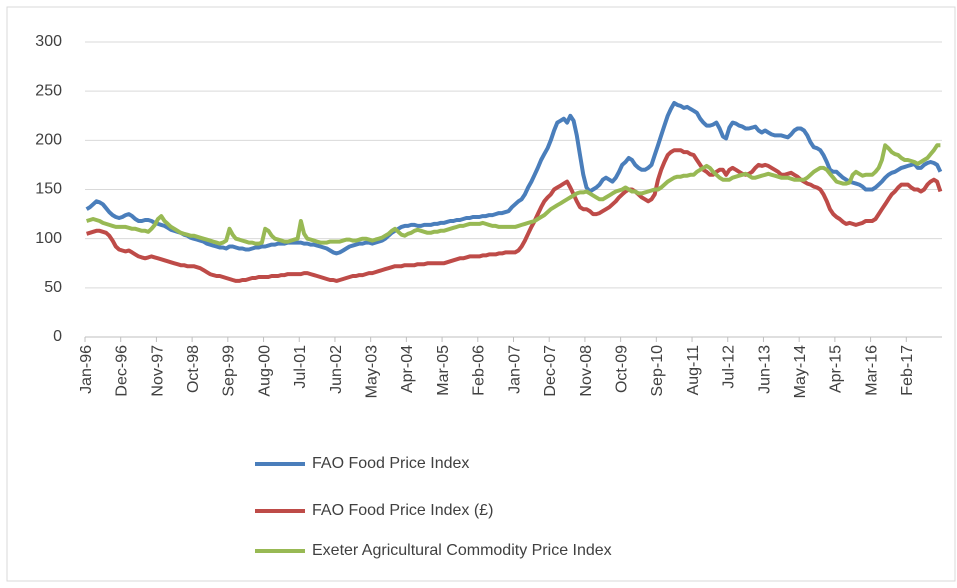 Image resolution: width=957 pixels, height=588 pixels. I want to click on x-tick-label: Feb-17, so click(907, 370).